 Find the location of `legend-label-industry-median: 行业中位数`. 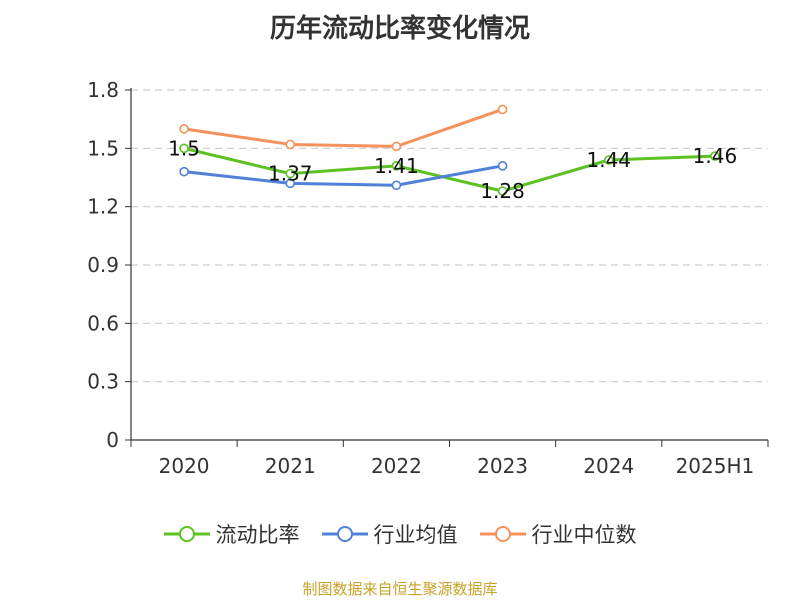

legend-label-industry-median: 行业中位数 is located at coordinates (584, 535).